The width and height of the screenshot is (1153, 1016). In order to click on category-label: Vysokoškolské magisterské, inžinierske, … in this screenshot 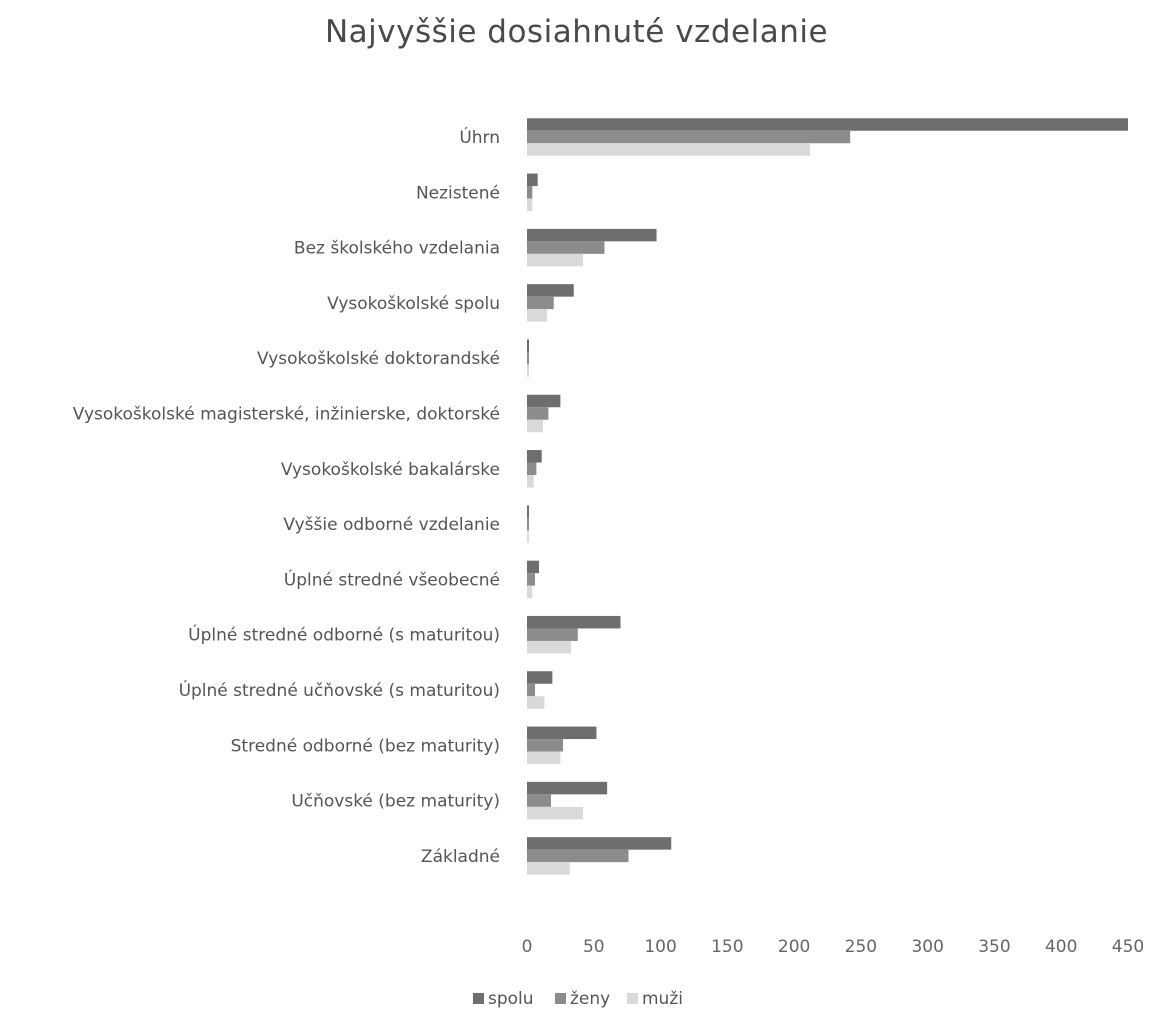, I will do `click(286, 415)`.